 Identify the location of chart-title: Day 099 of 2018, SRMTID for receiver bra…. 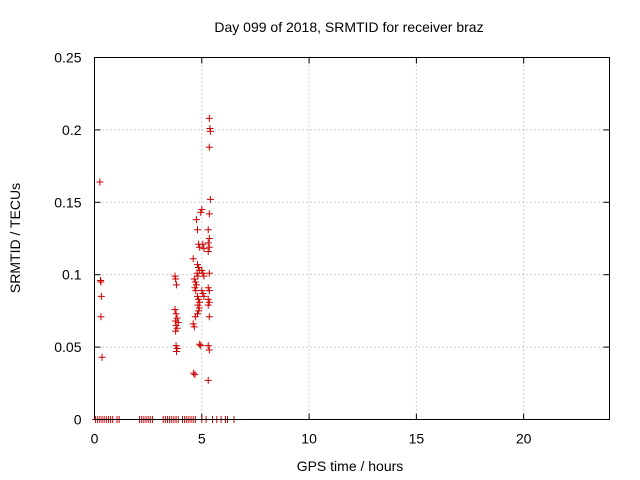
(348, 27).